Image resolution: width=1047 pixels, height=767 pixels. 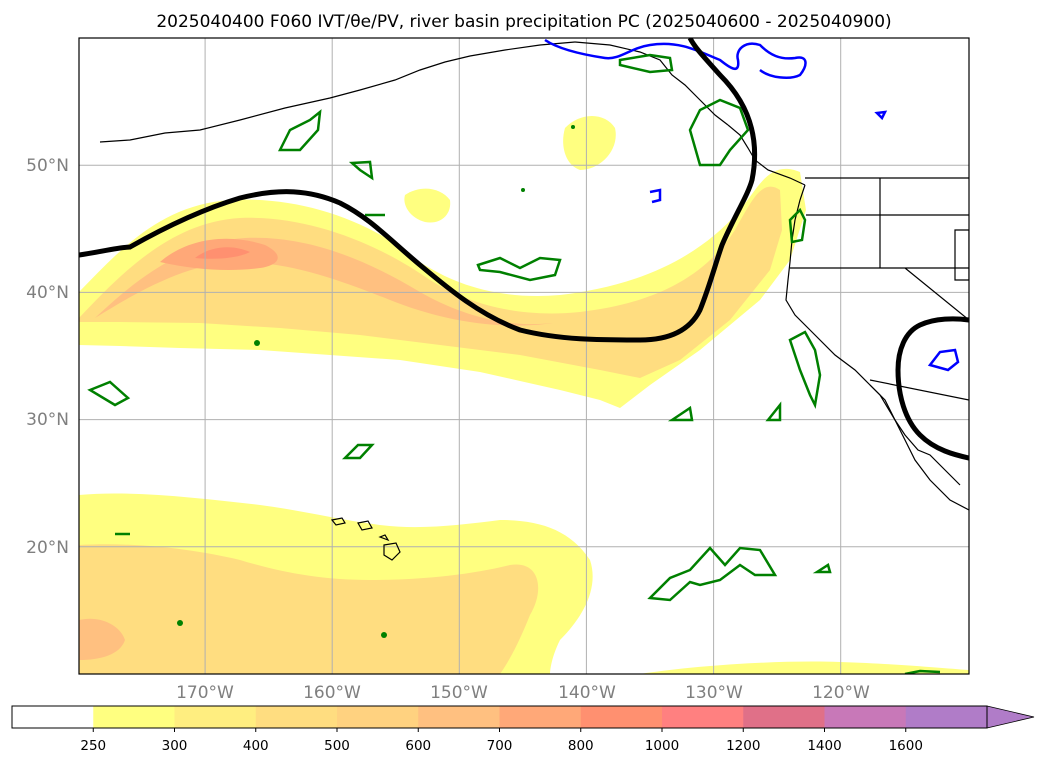 What do you see at coordinates (906, 746) in the screenshot?
I see `colorbar-label: 1600` at bounding box center [906, 746].